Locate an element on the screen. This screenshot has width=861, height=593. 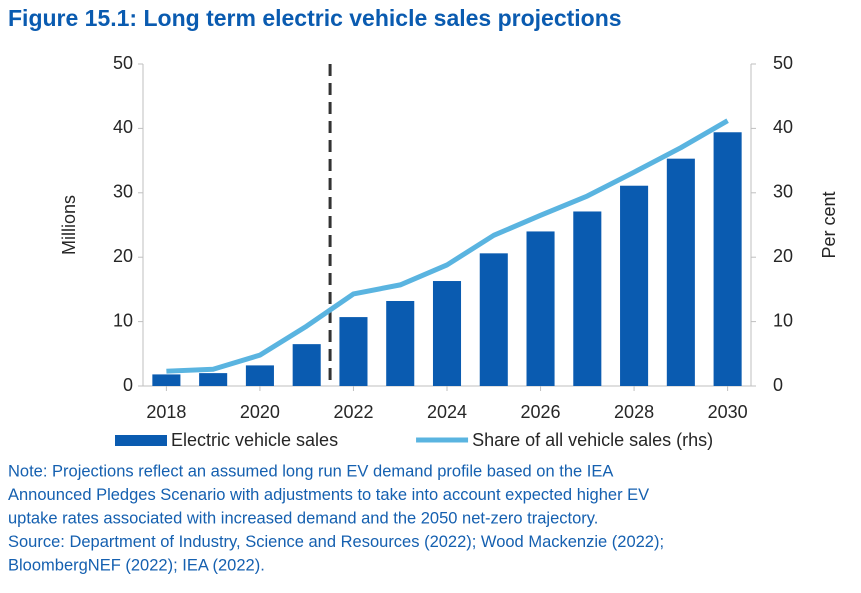
y-tick-label: 40 is located at coordinates (123, 127).